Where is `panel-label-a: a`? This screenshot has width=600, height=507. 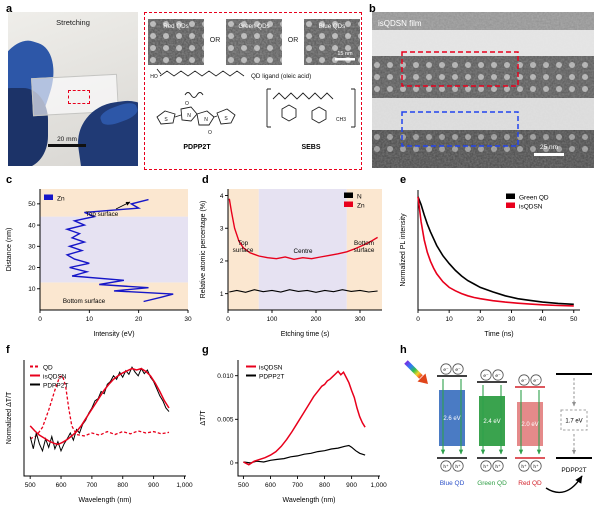
panel-label-a: a is located at coordinates (9, 9).